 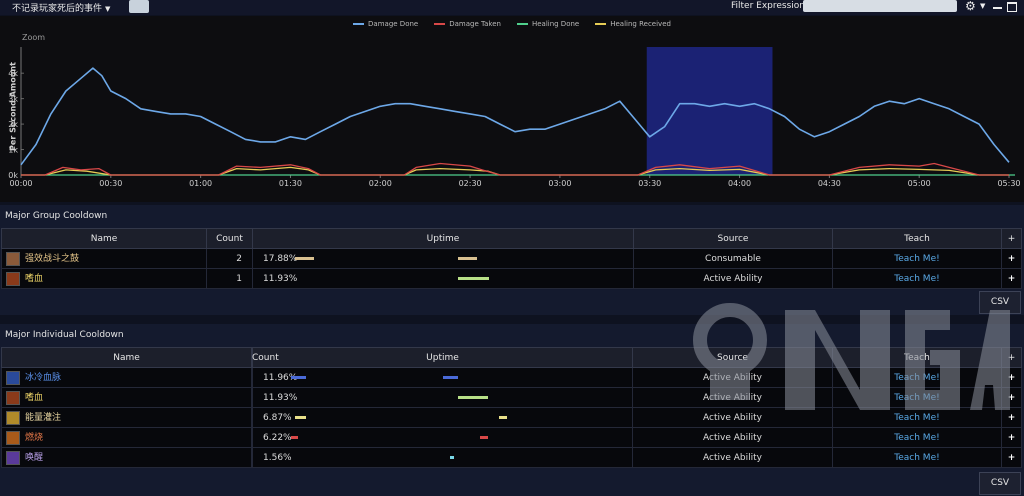 What do you see at coordinates (200, 183) in the screenshot?
I see `x-tick-label: 01:00` at bounding box center [200, 183].